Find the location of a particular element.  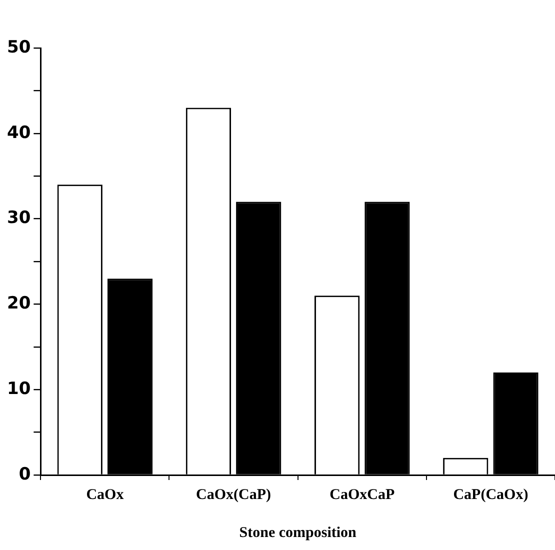

x-tick-label: CaOx is located at coordinates (105, 494).